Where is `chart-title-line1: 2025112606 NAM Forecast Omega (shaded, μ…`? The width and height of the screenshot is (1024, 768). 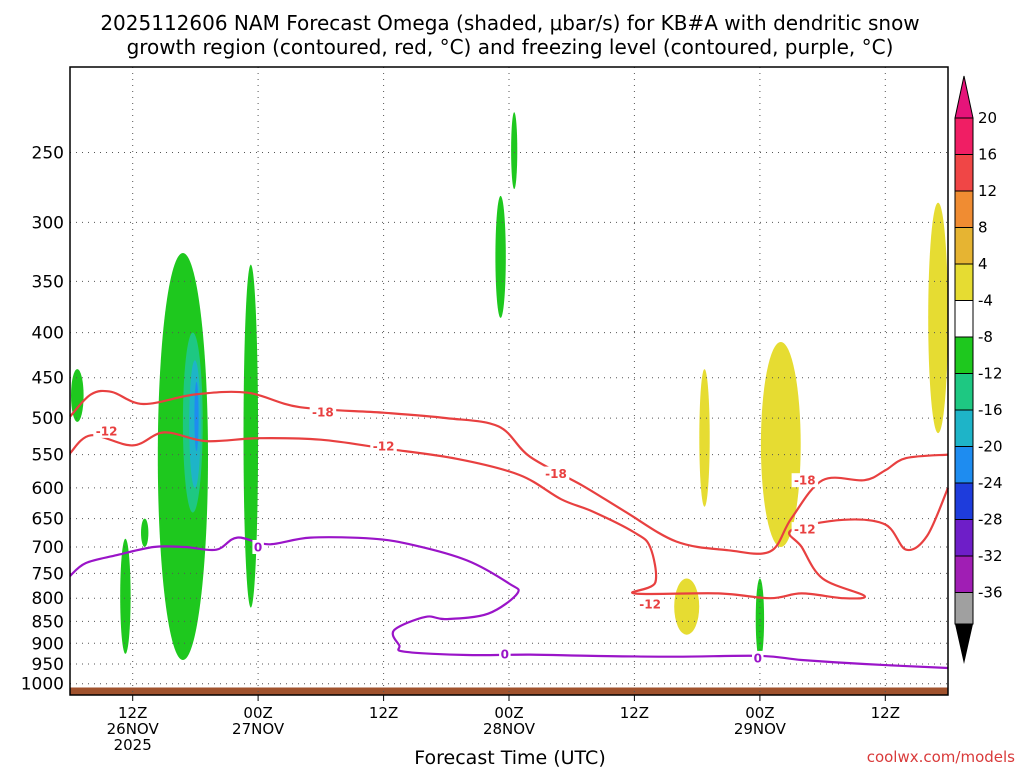 chart-title-line1: 2025112606 NAM Forecast Omega (shaded, μ… is located at coordinates (509, 23).